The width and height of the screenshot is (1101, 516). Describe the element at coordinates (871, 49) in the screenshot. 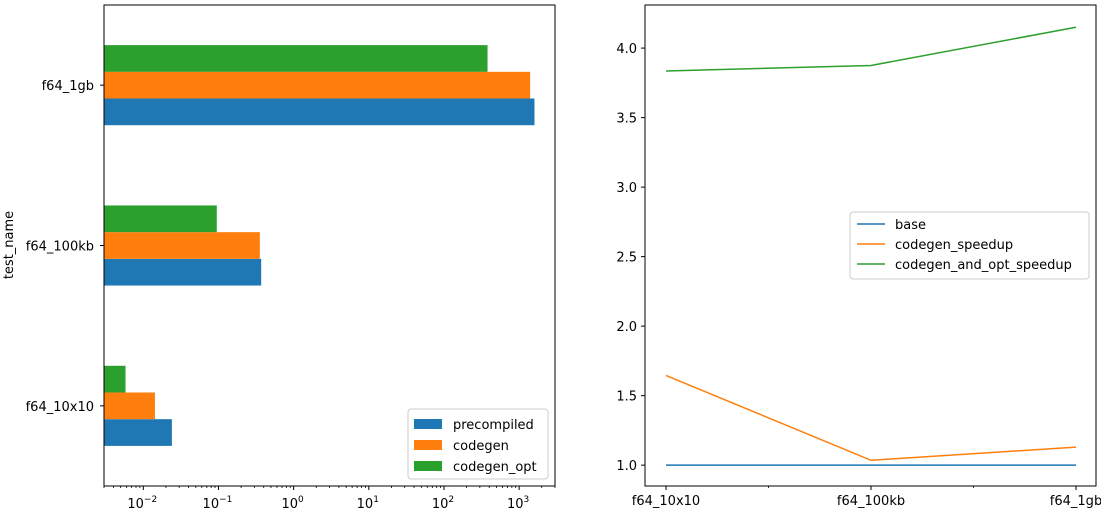

I see `line-codegen_and_opt_speedup` at that location.